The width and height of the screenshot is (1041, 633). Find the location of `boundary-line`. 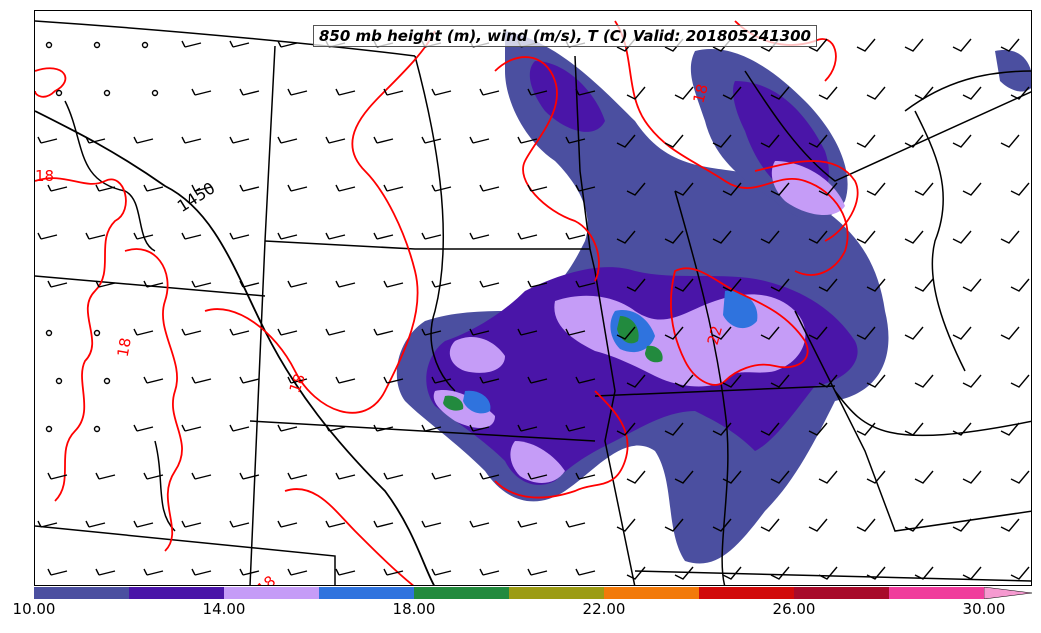

boundary-line is located at coordinates (262, 315).